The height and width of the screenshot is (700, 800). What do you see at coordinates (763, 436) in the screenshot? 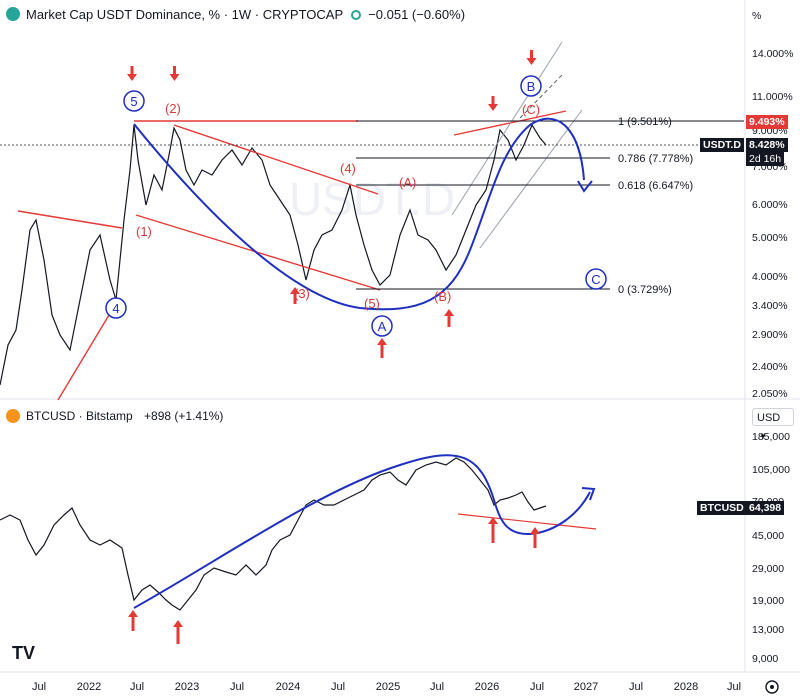
I see `chevron-down-icon: ▼` at bounding box center [763, 436].